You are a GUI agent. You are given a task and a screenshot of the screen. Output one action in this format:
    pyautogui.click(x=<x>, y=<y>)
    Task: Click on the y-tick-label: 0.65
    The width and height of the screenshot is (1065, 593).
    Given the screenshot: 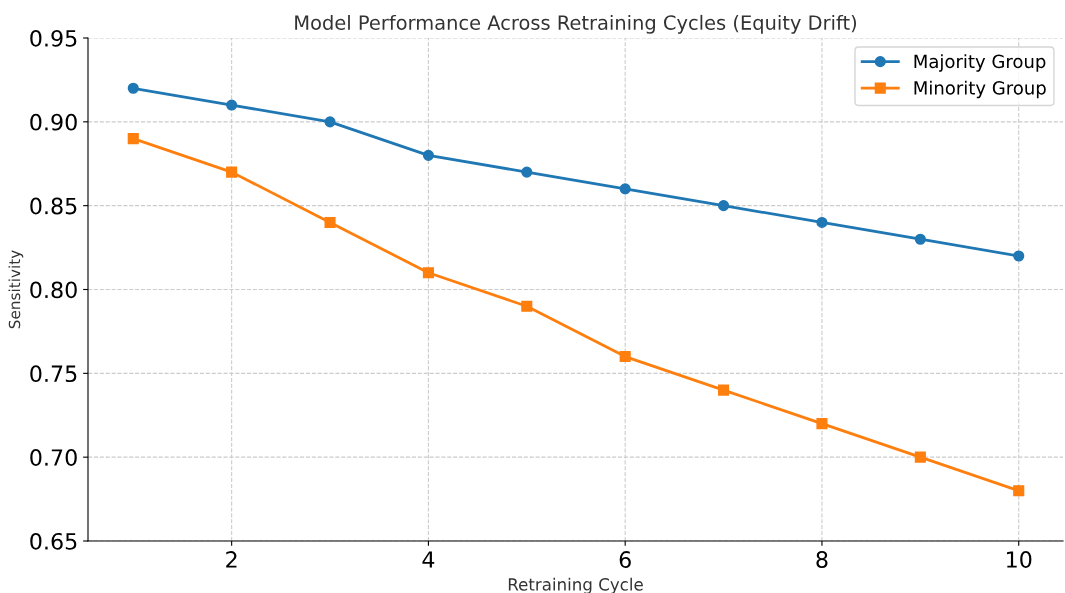 What is the action you would take?
    pyautogui.click(x=53, y=541)
    